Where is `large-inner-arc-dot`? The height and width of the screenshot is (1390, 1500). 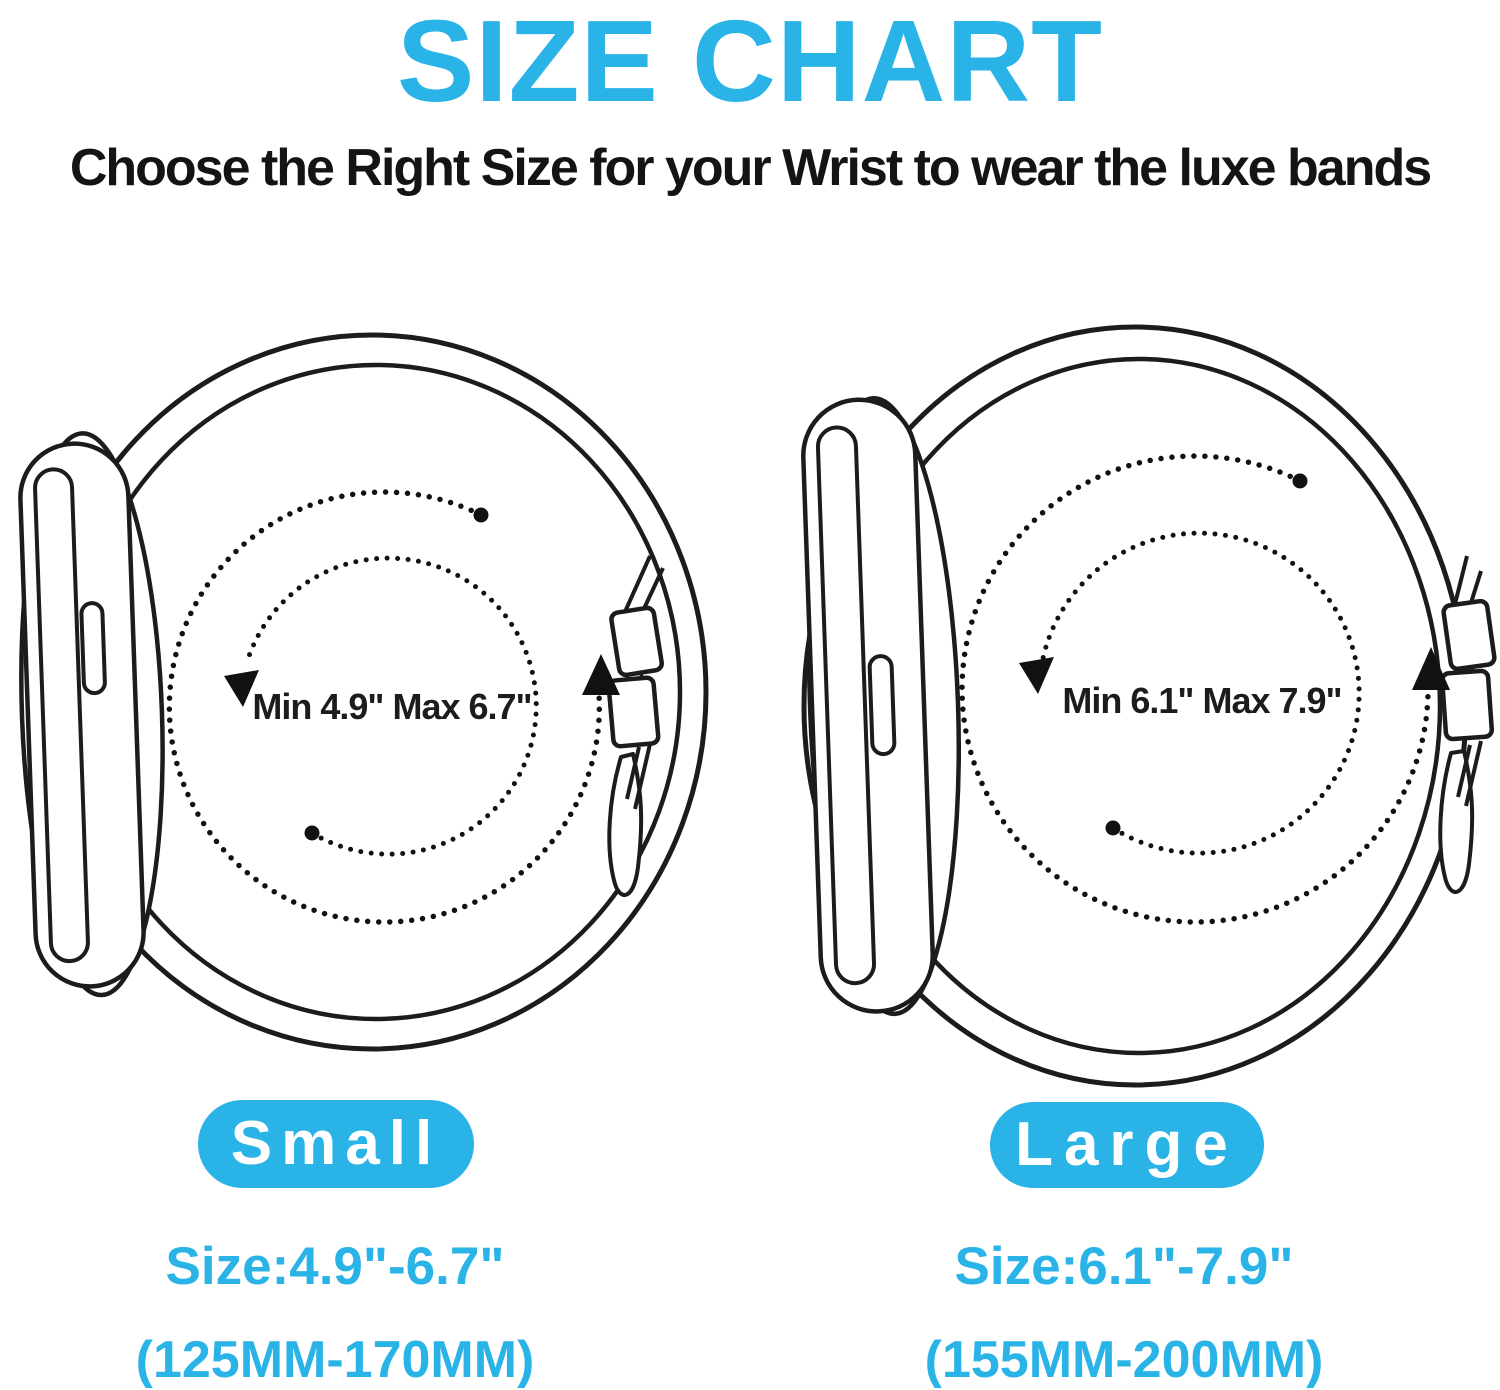 large-inner-arc-dot is located at coordinates (1113, 828).